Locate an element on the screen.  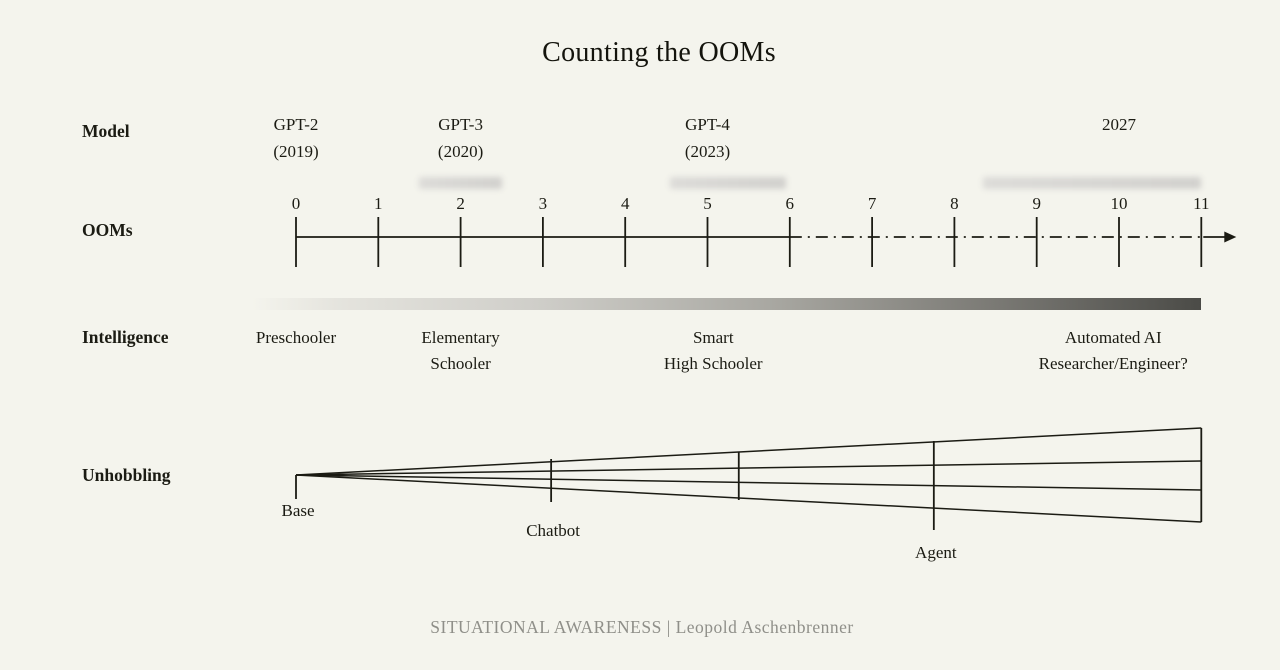
model-name: GPT-3 is located at coordinates (460, 124).